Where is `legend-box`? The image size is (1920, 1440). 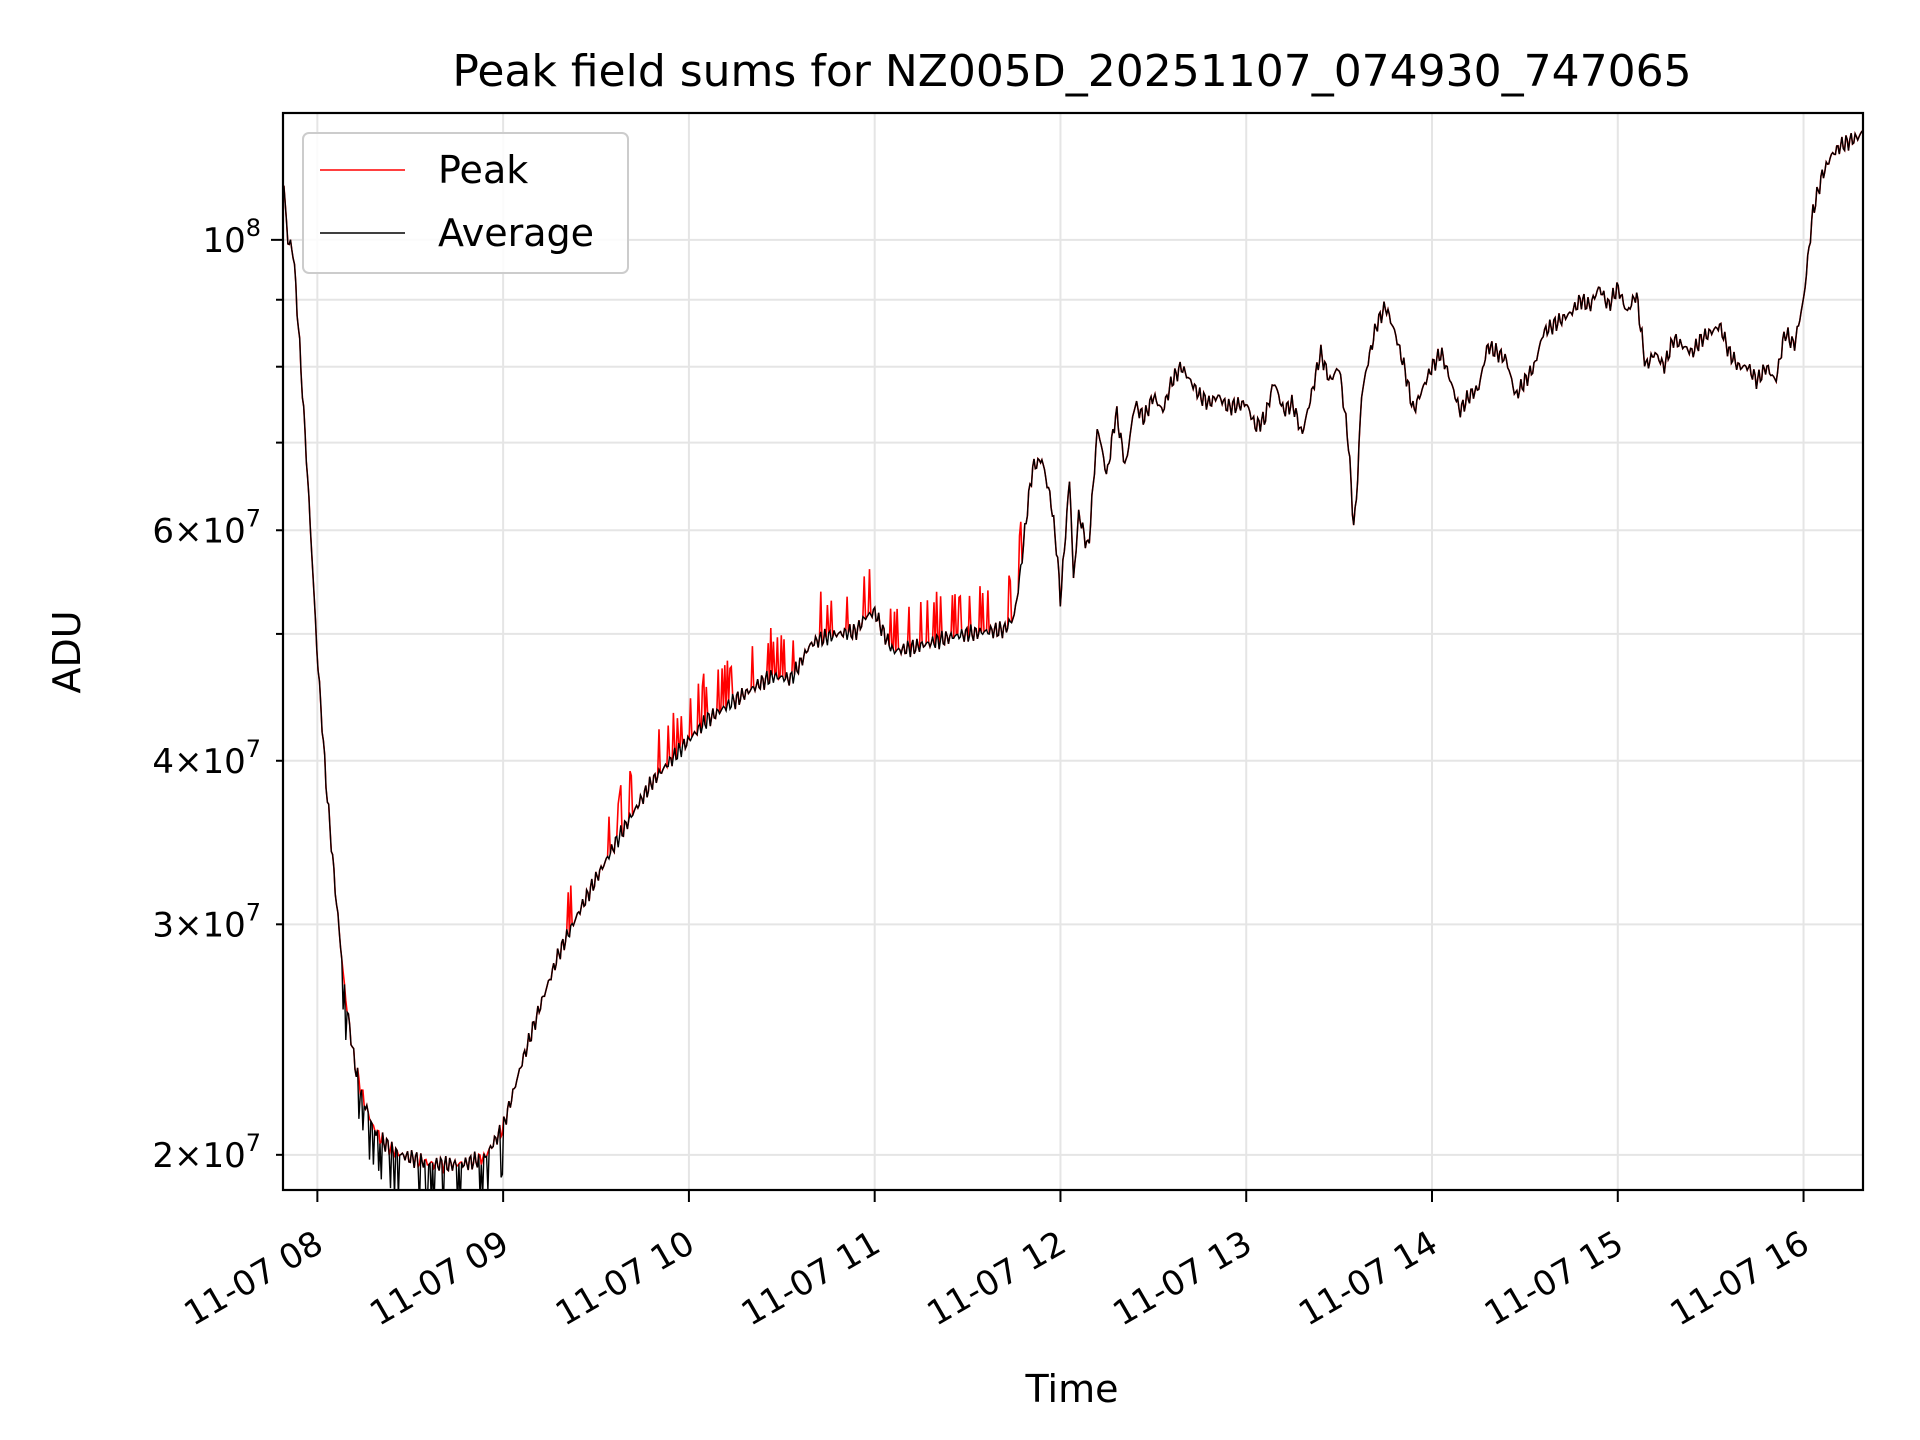
legend-box is located at coordinates (465, 203).